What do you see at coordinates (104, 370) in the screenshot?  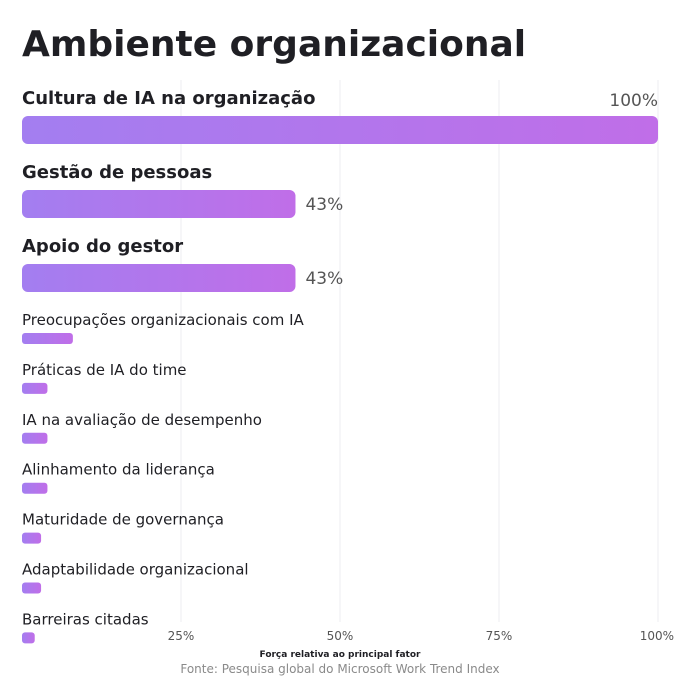 I see `category-label: Práticas de IA do time` at bounding box center [104, 370].